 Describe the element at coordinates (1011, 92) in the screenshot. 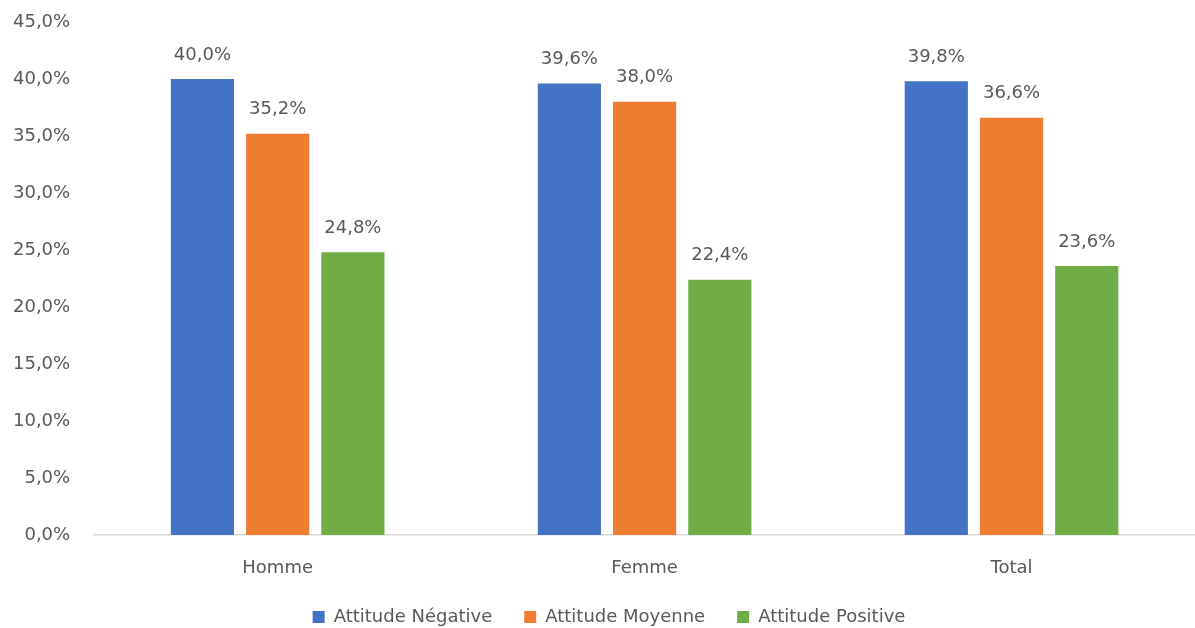

I see `data-label: 36,6%` at that location.